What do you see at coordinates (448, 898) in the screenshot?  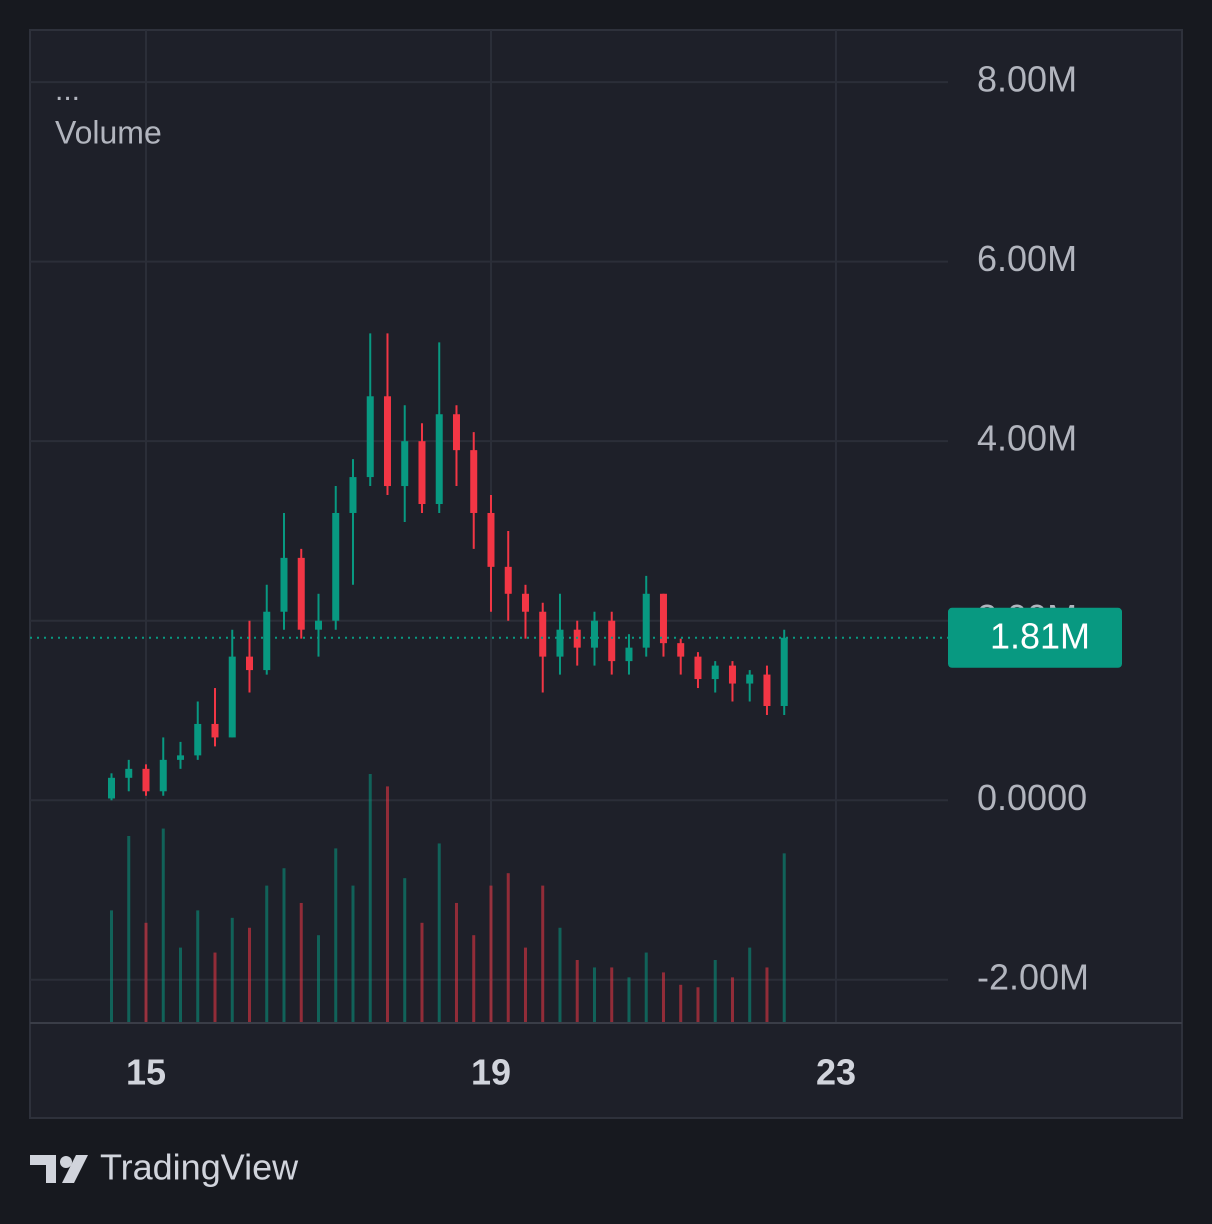 I see `volume-bars` at bounding box center [448, 898].